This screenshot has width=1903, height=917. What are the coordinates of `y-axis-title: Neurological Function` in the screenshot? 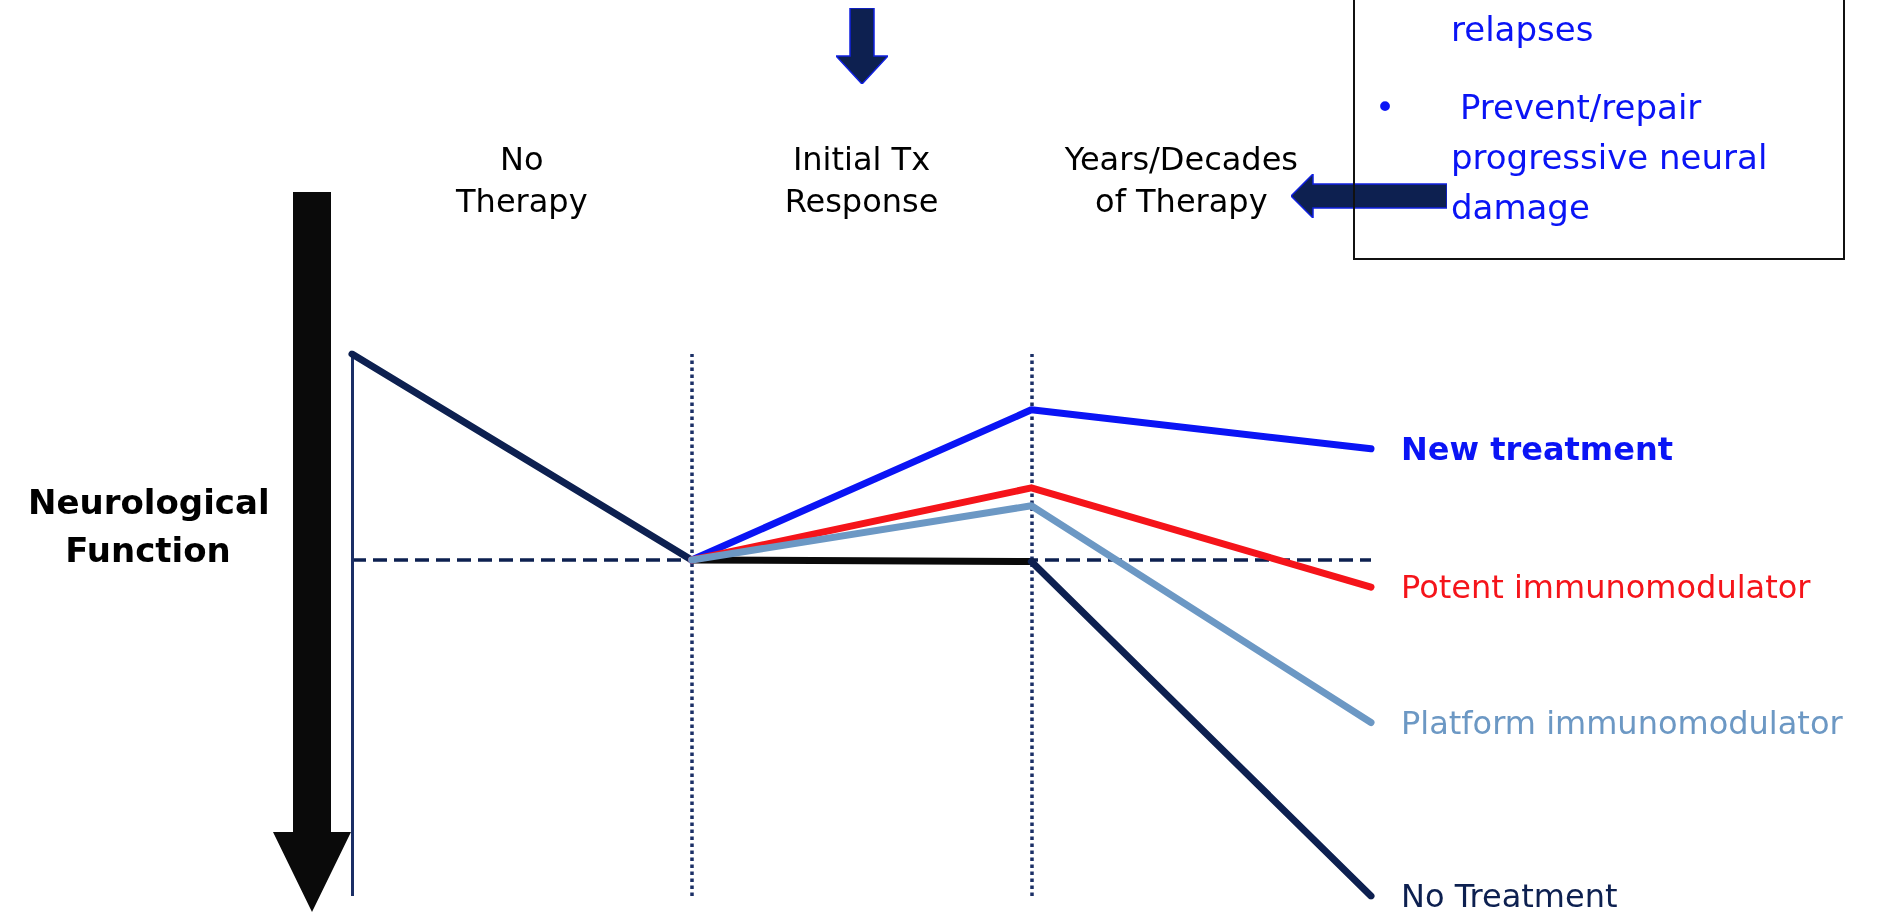 It's located at (149, 526).